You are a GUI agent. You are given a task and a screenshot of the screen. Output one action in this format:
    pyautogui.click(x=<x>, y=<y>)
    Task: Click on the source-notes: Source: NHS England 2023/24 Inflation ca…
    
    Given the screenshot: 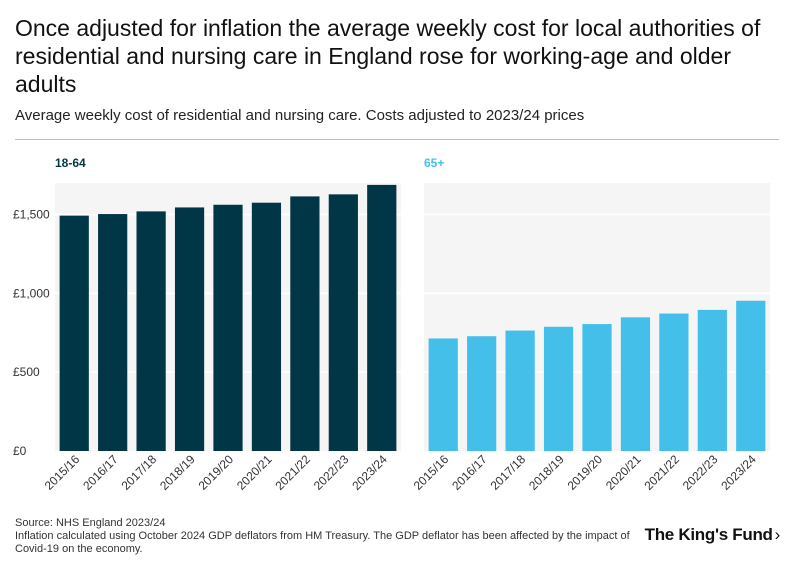 What is the action you would take?
    pyautogui.click(x=325, y=536)
    